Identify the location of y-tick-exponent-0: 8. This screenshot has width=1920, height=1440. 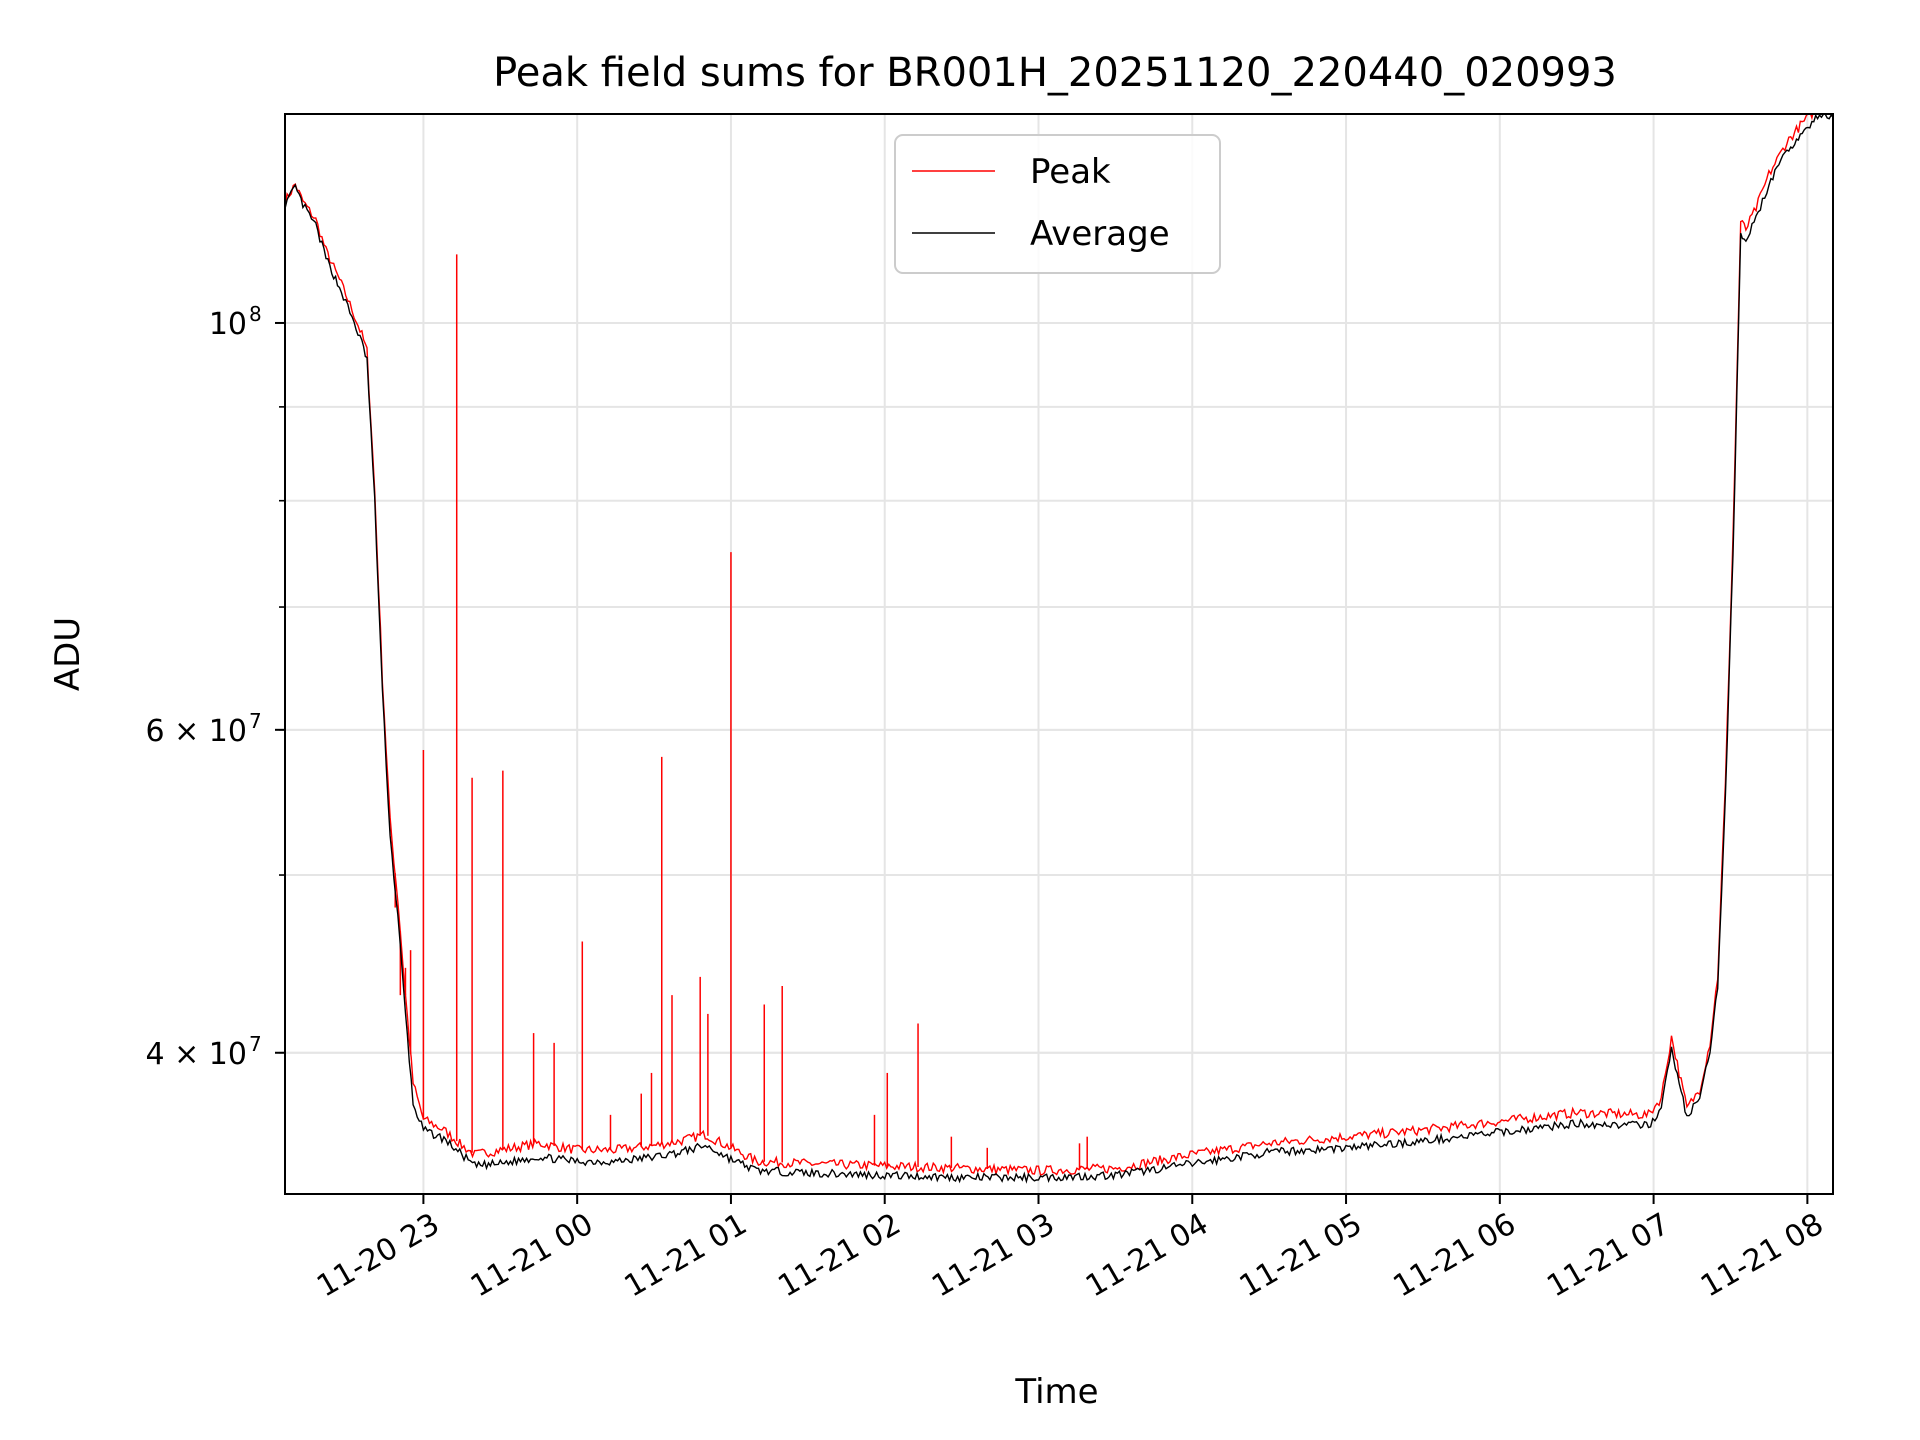
(255, 314).